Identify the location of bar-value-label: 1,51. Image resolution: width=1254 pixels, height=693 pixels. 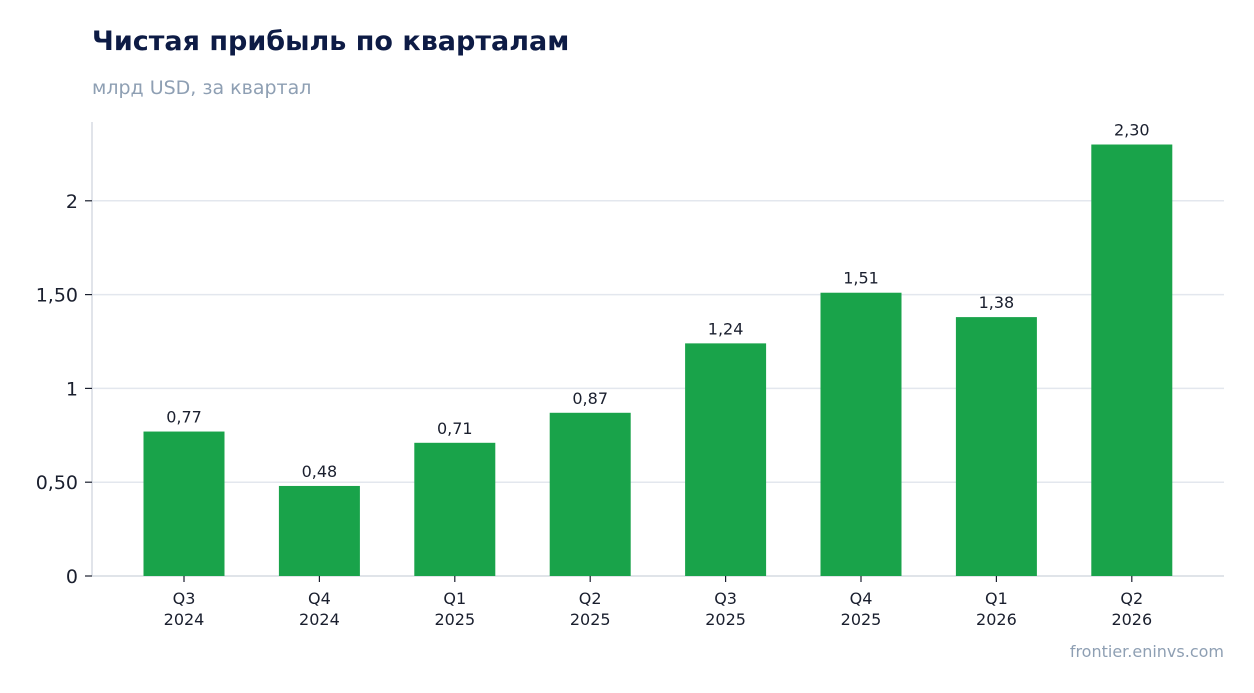
(861, 278).